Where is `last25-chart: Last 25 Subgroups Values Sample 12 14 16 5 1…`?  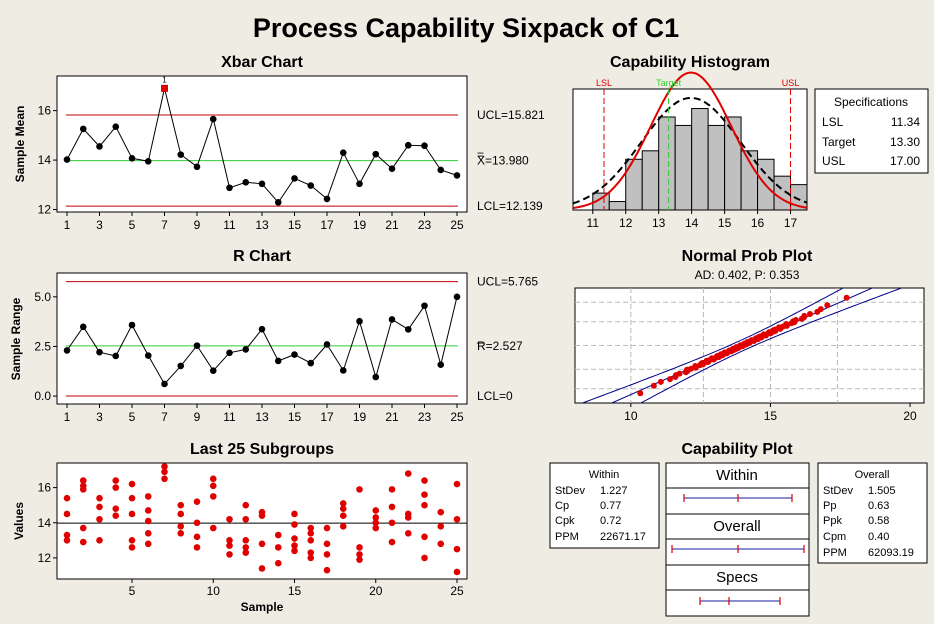
last25-chart: Last 25 Subgroups Values Sample 12 14 16 5 1… is located at coordinates (240, 527).